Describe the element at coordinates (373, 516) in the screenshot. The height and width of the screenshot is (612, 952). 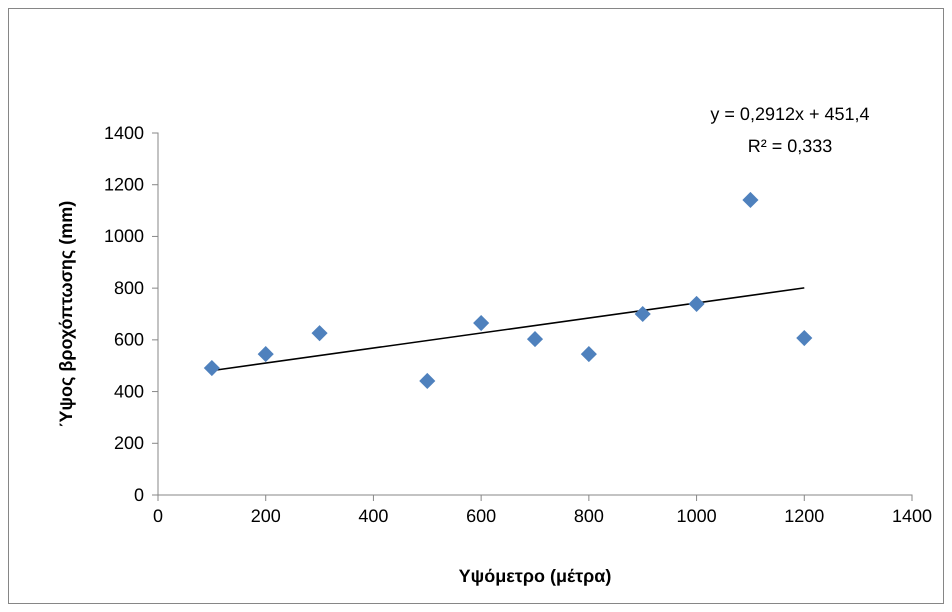
I see `x-tick-label: 400` at that location.